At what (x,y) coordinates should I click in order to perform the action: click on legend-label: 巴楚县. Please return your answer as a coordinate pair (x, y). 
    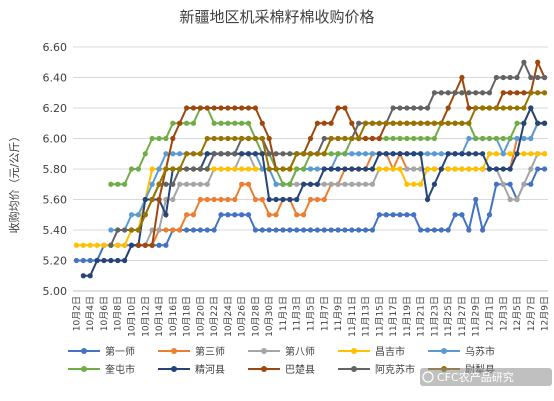
    Looking at the image, I should click on (300, 369).